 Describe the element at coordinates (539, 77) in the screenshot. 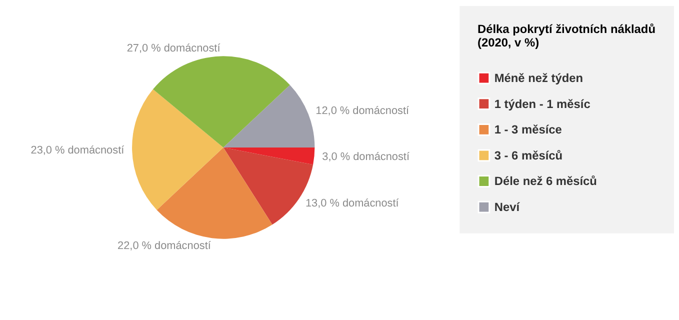

I see `legend-label: Méně než týden` at that location.